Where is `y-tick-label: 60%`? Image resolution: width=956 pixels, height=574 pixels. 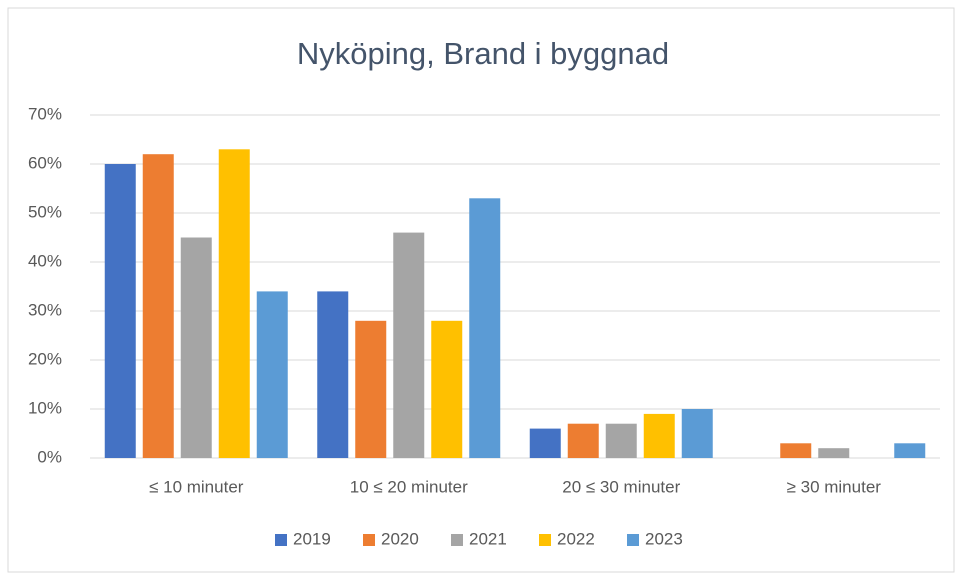 y-tick-label: 60% is located at coordinates (45, 162).